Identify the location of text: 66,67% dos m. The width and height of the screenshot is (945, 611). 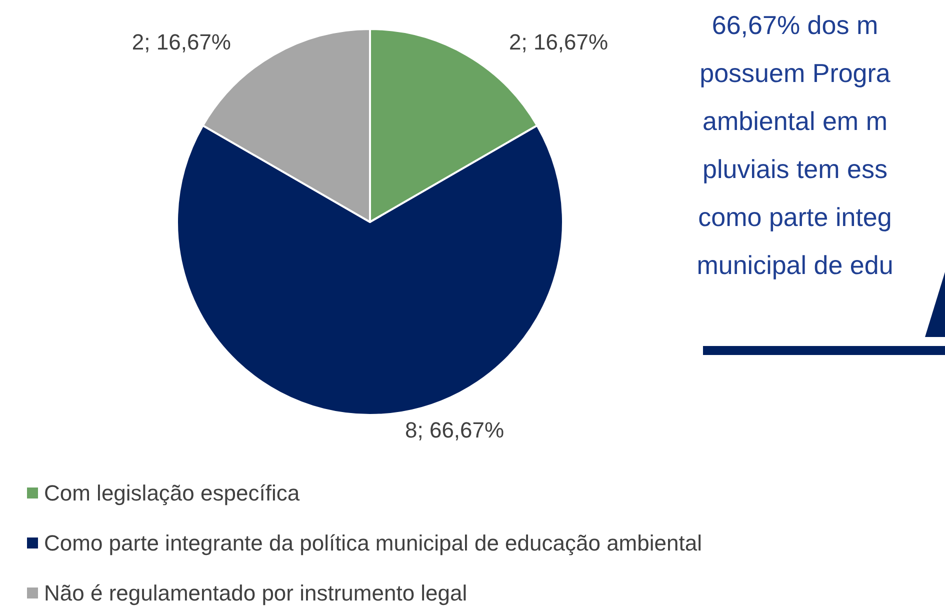
(795, 25).